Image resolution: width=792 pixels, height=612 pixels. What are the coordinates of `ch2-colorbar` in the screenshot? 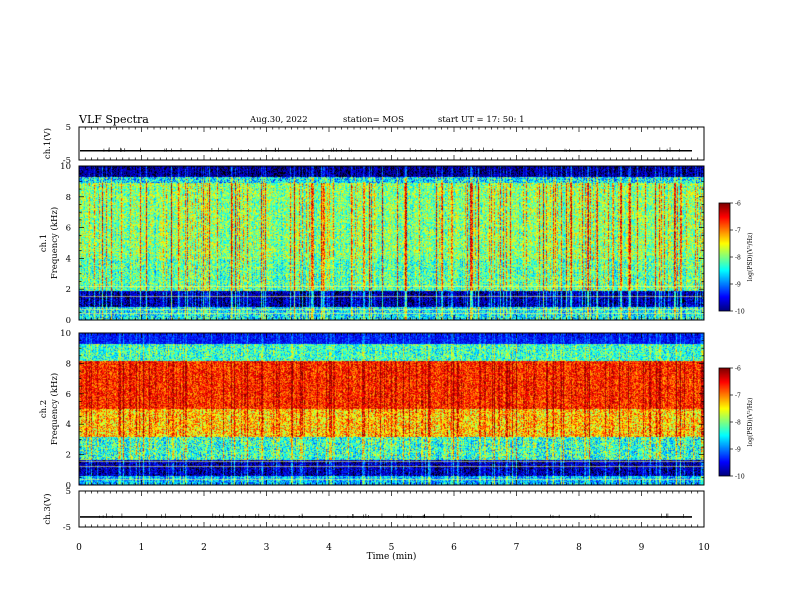 It's located at (724, 422).